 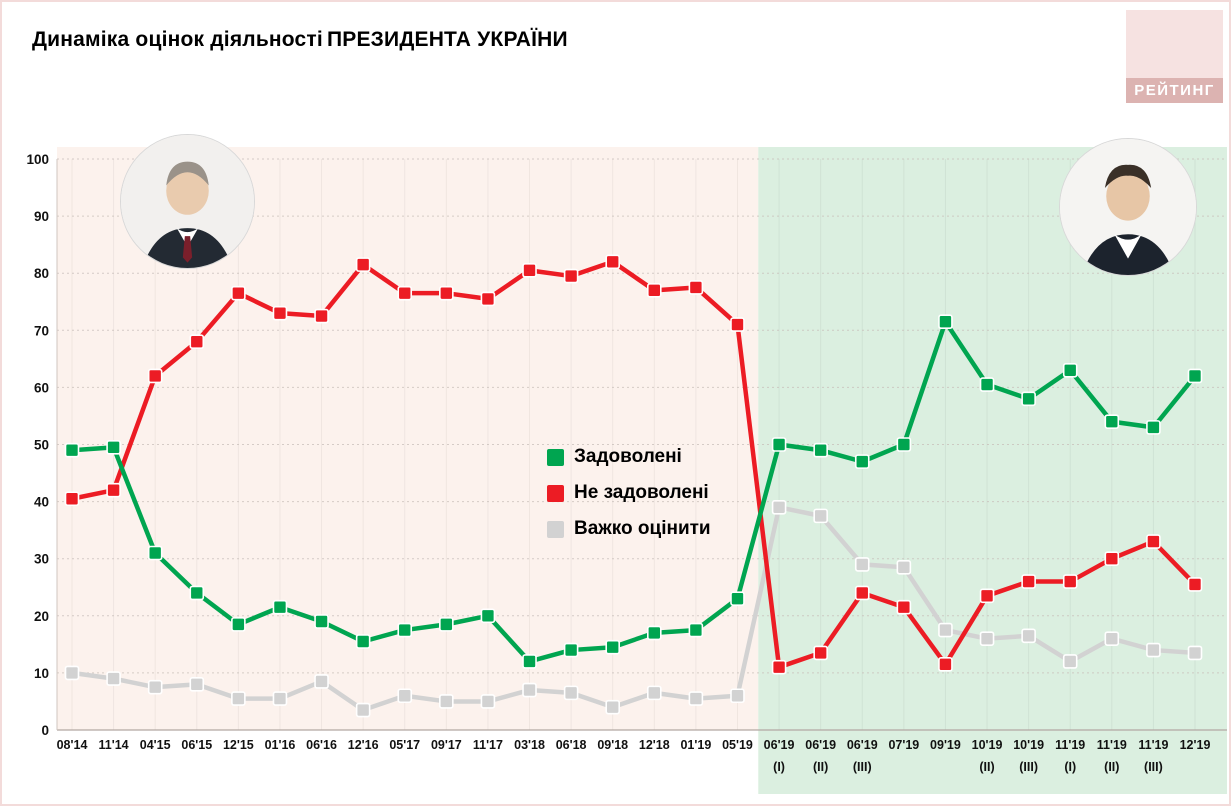 What do you see at coordinates (41, 673) in the screenshot?
I see `y-tick-label: 10` at bounding box center [41, 673].